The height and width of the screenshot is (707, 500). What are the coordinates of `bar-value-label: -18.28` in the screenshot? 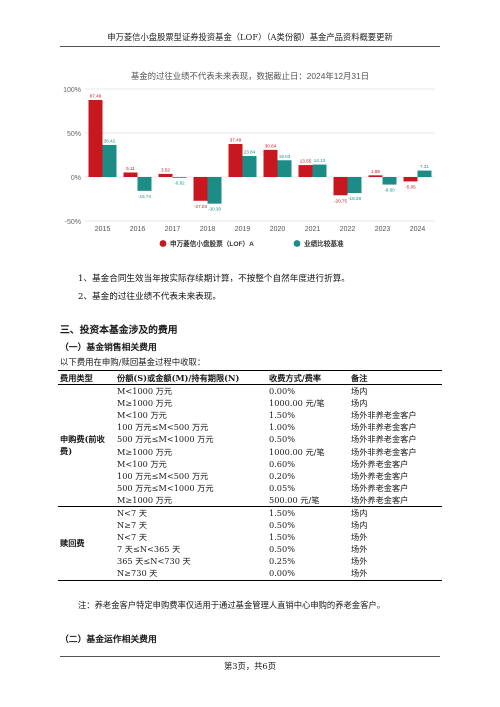 It's located at (354, 198).